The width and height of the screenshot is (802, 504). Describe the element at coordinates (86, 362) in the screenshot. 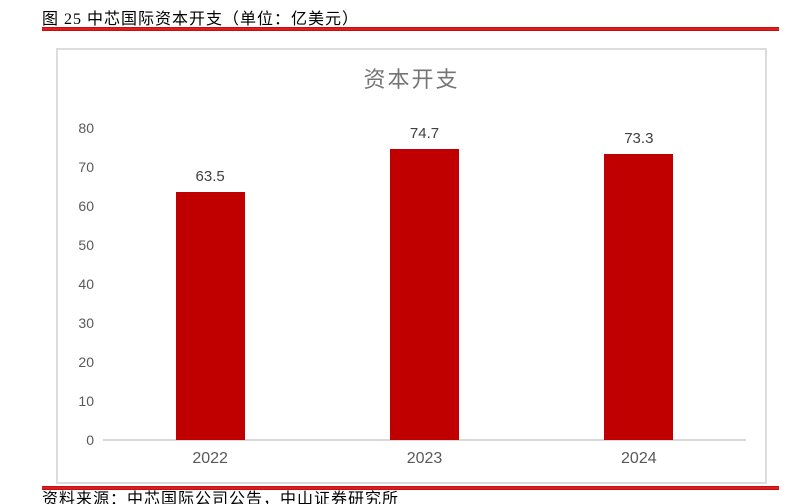

I see `y-axis-tick-label: 20` at that location.